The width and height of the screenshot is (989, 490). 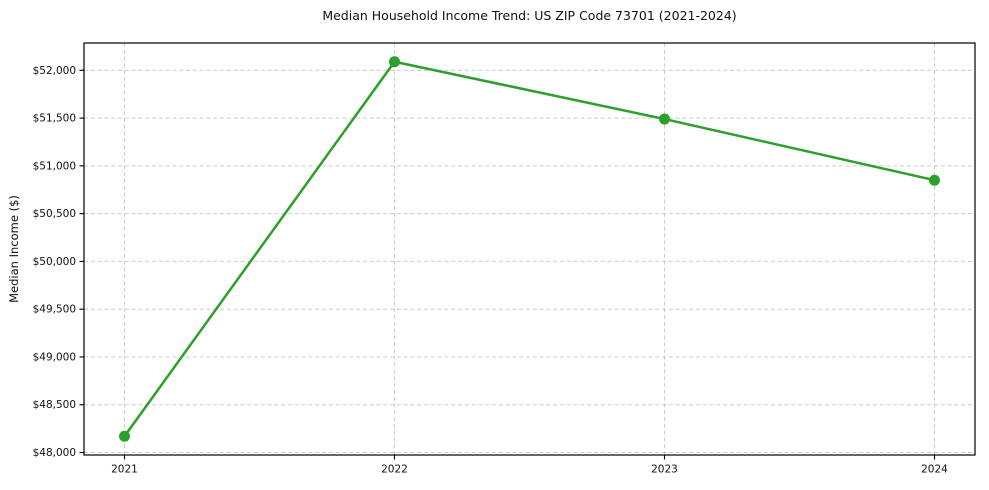 What do you see at coordinates (54, 357) in the screenshot?
I see `y-tick-label: $49,000` at bounding box center [54, 357].